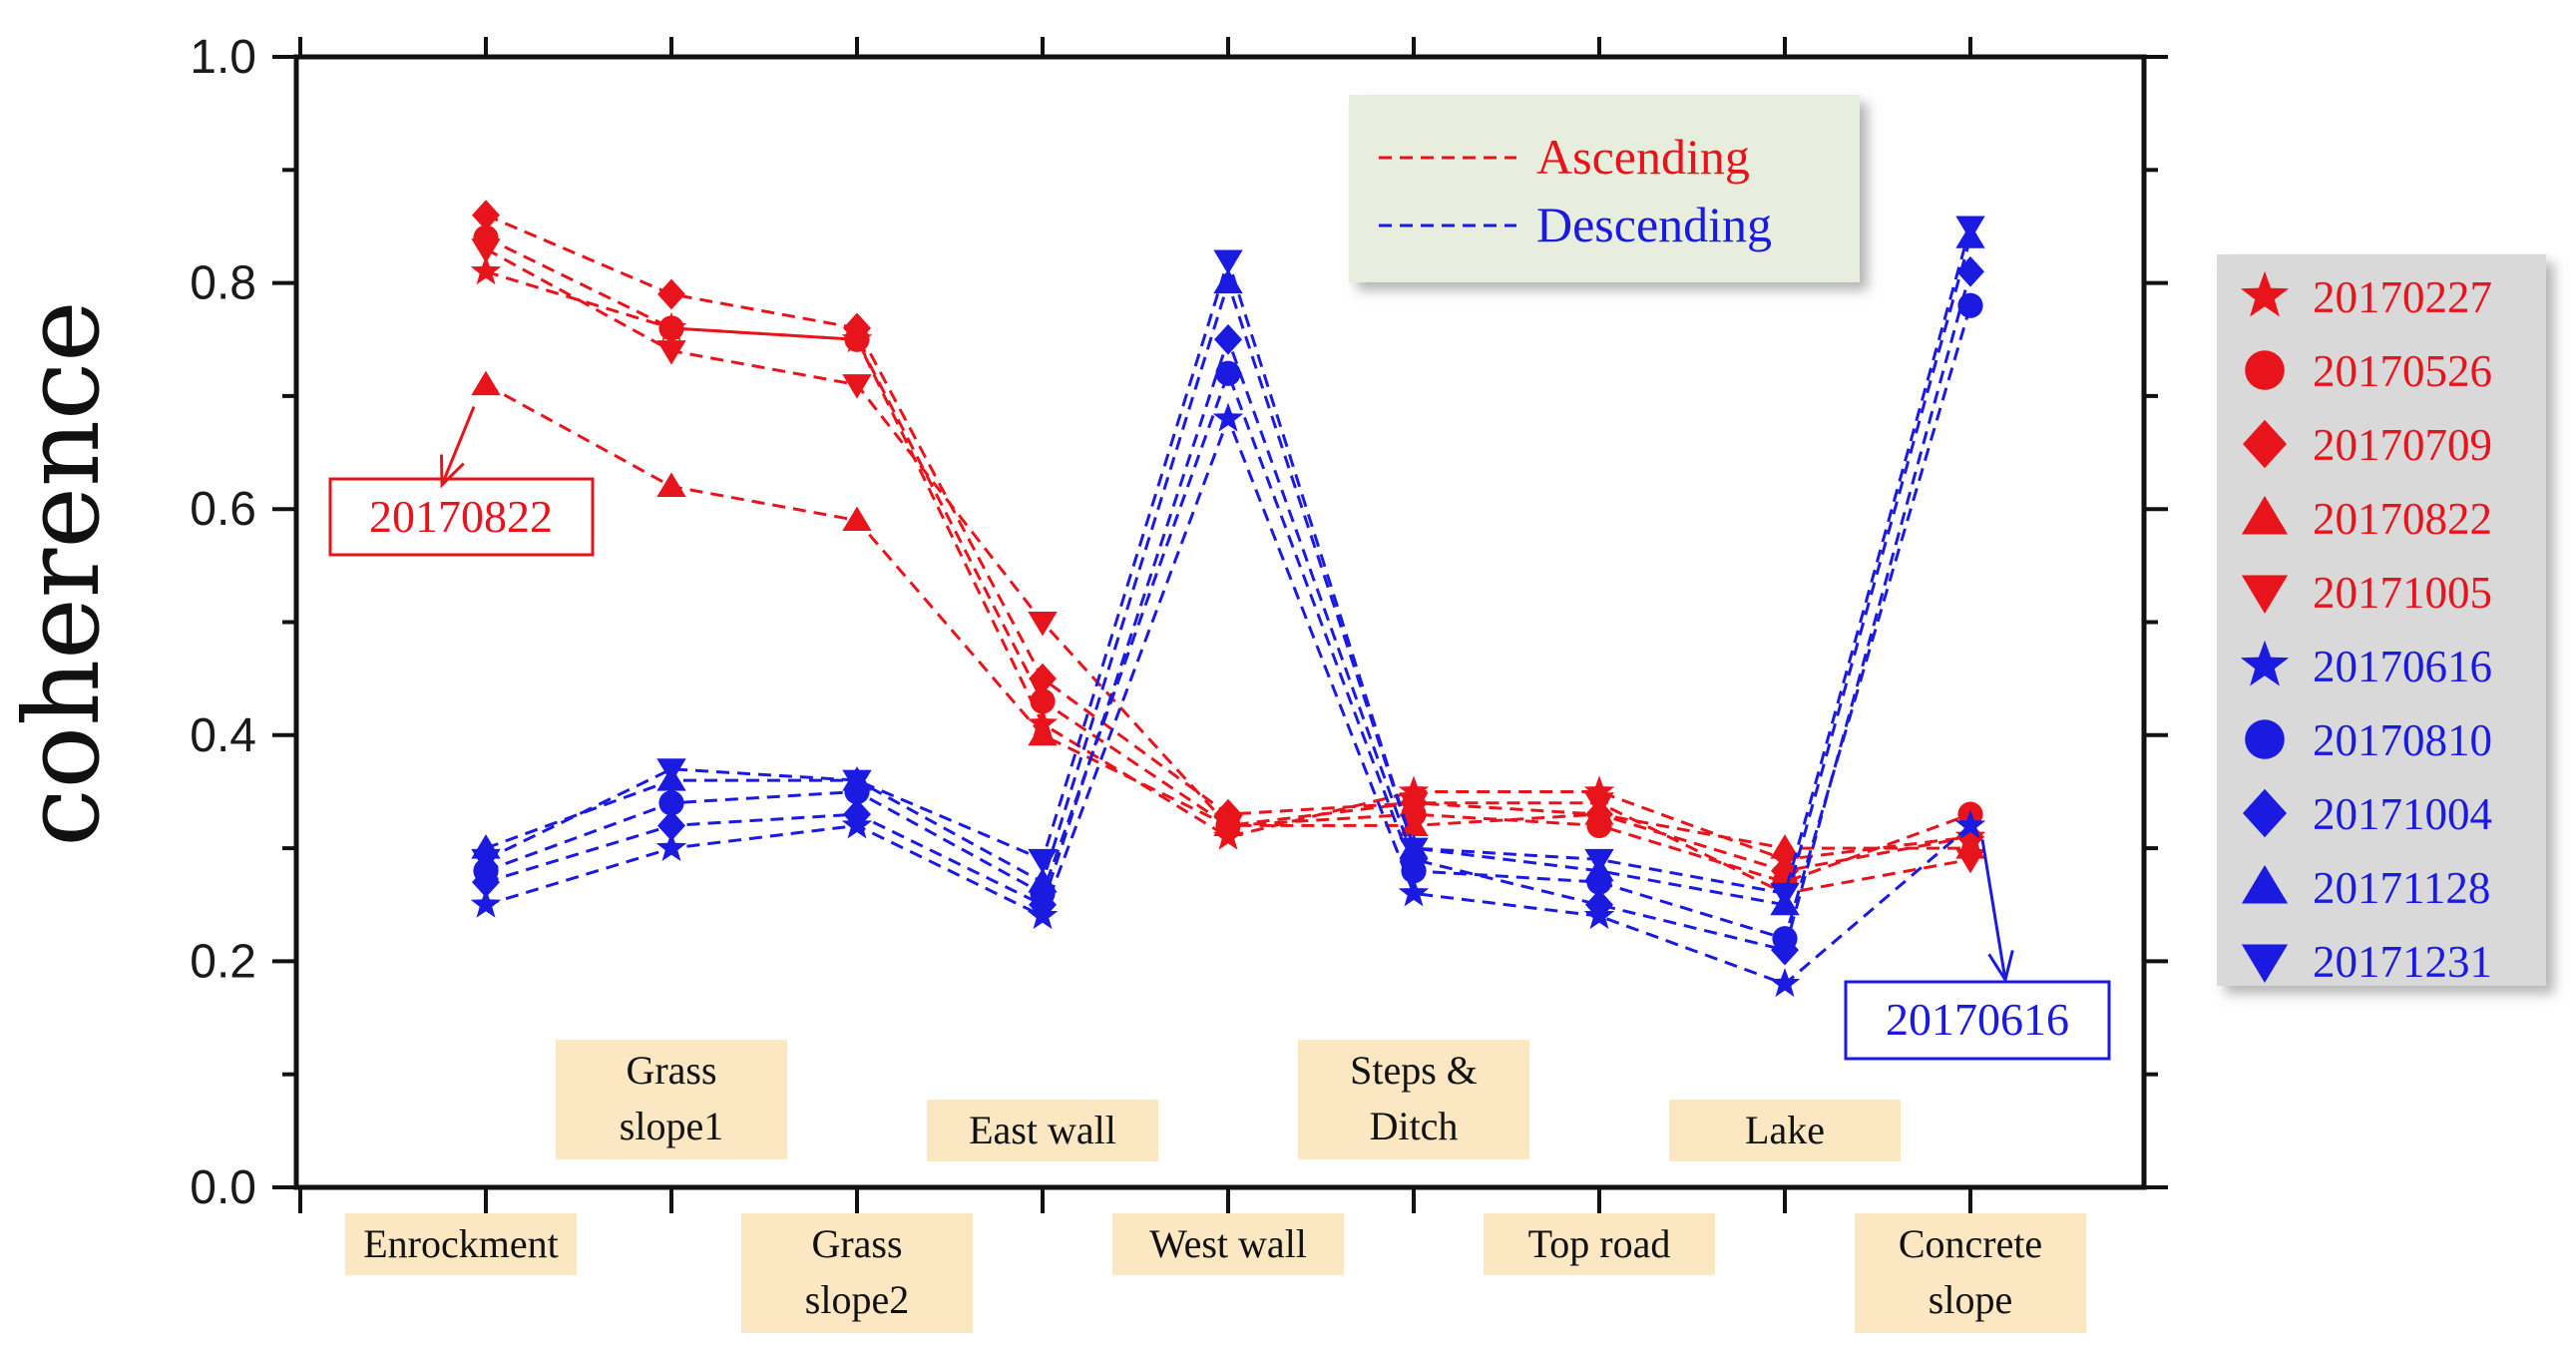 The width and height of the screenshot is (2576, 1352). What do you see at coordinates (857, 1300) in the screenshot?
I see `category-label: slope2` at bounding box center [857, 1300].